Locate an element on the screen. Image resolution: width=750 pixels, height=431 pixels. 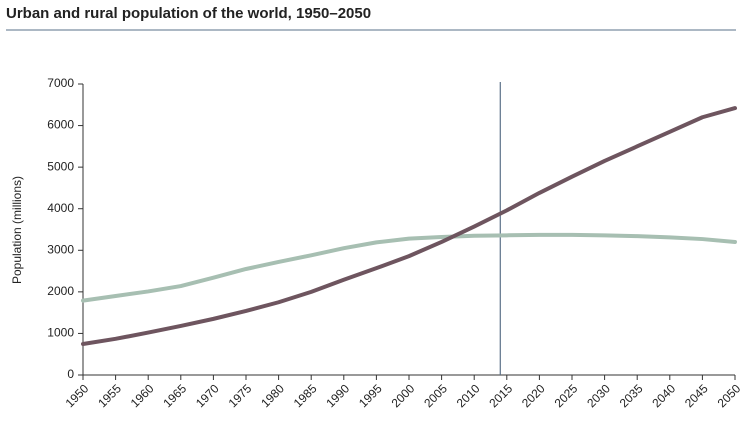
series-line is located at coordinates (409, 267).